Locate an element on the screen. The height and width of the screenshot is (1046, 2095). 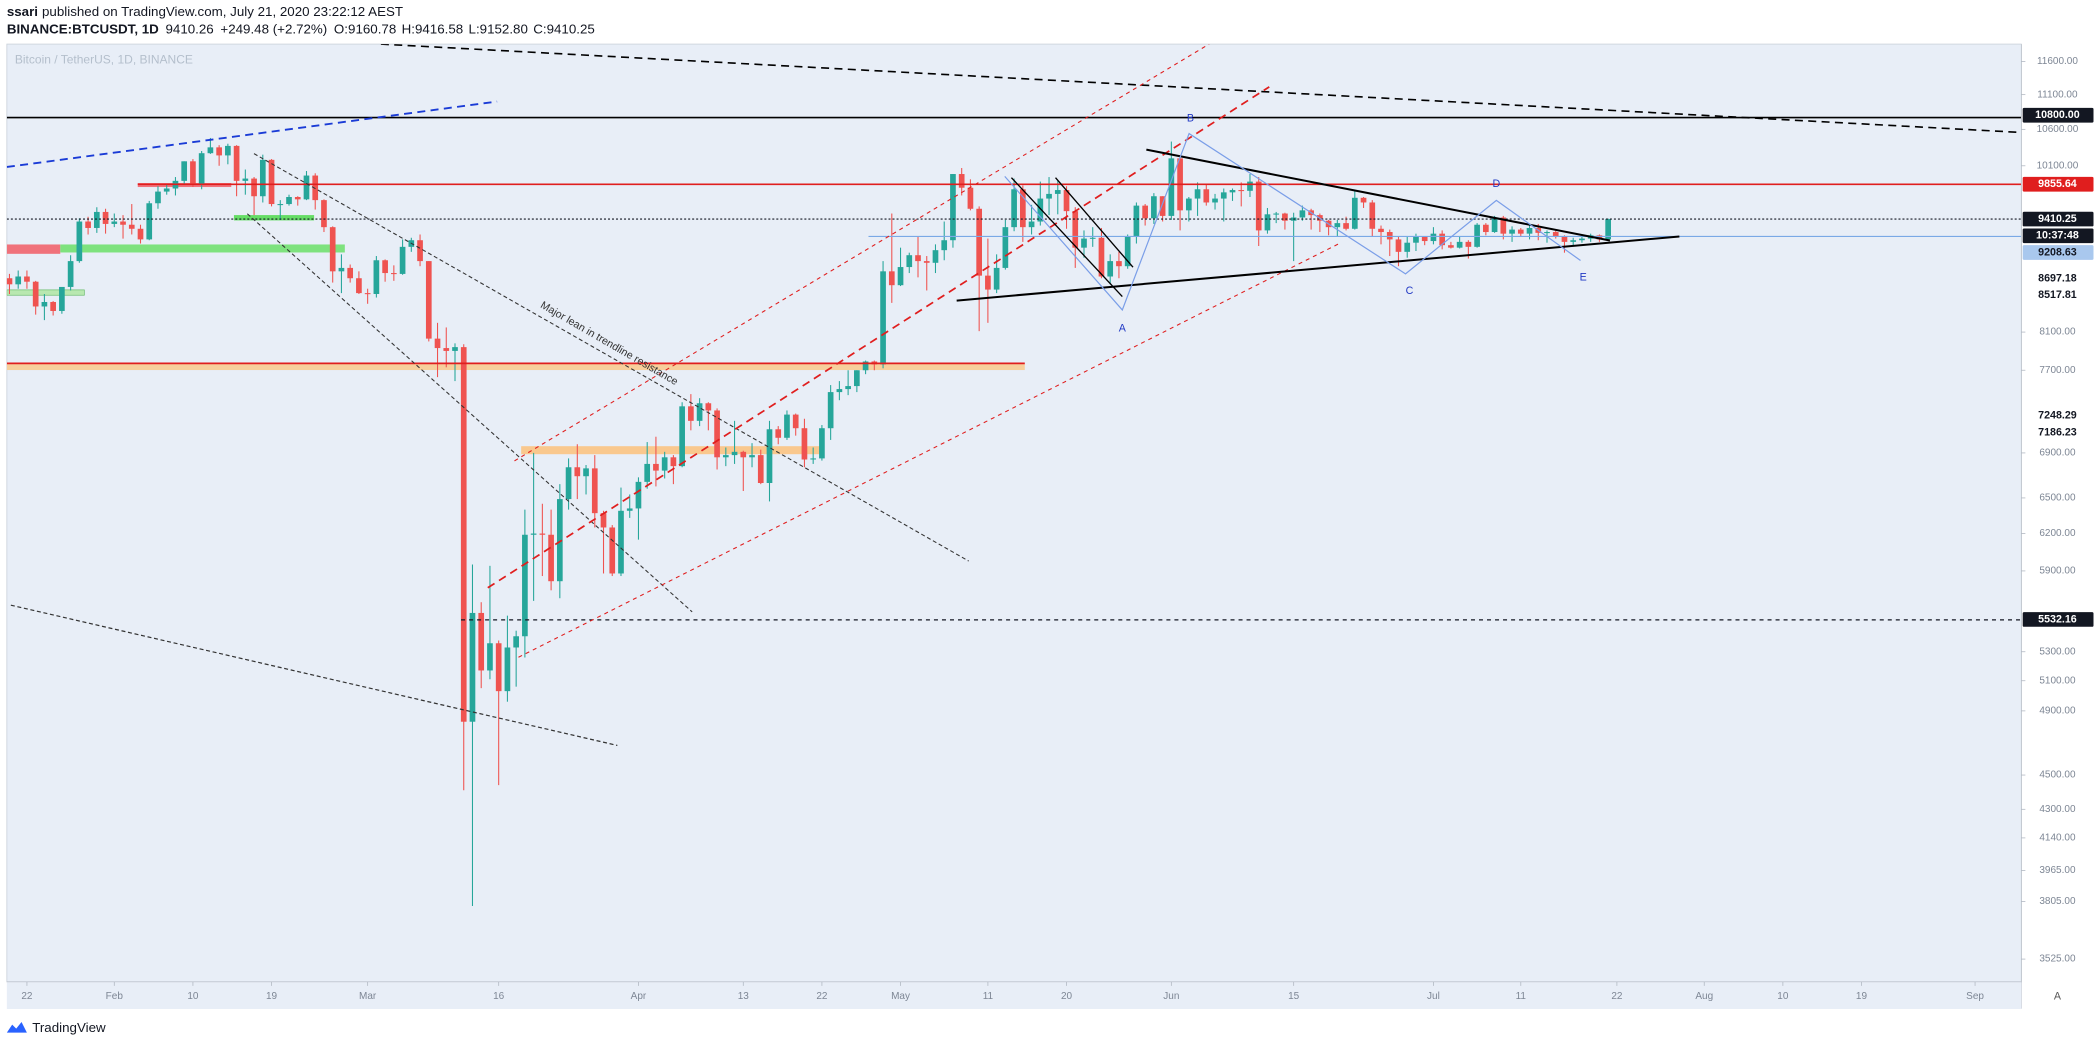
price-tag-label: 9855.64 is located at coordinates (2057, 184).